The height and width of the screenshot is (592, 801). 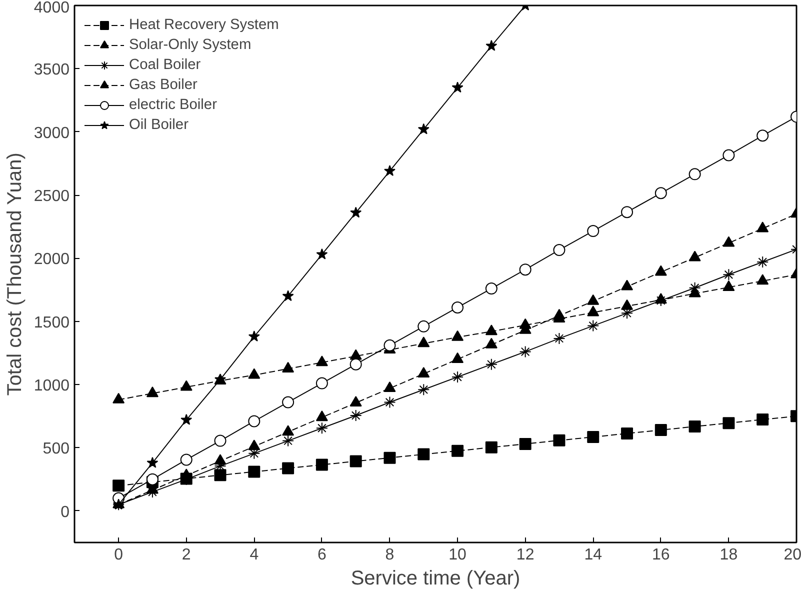 I want to click on y-tick-label: 0, so click(x=65, y=512).